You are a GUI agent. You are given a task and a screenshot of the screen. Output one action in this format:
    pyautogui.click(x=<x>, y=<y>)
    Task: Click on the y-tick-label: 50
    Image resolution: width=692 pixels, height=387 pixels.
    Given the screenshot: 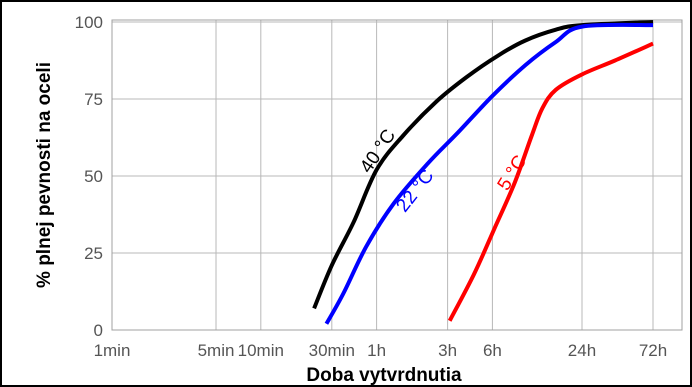 What is the action you would take?
    pyautogui.click(x=93, y=176)
    